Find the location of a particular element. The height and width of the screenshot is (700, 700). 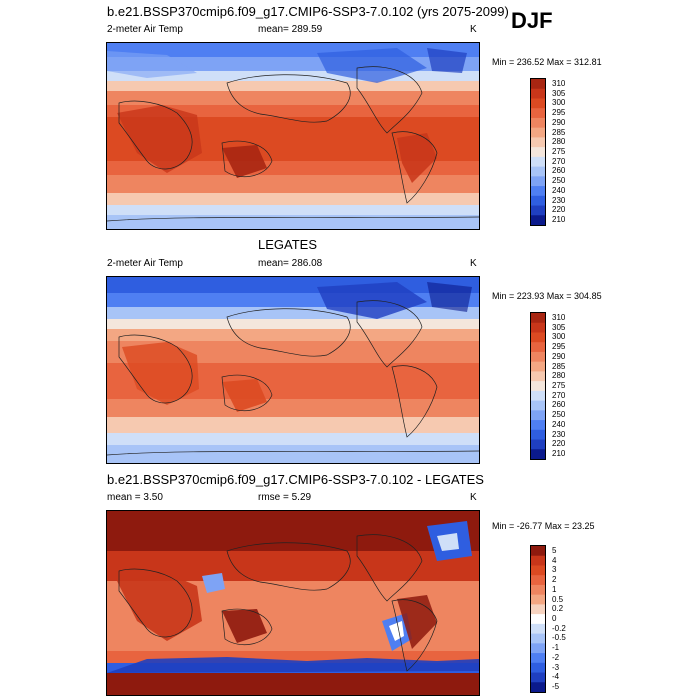

panel-obs-colorbar-swatches is located at coordinates (538, 386).